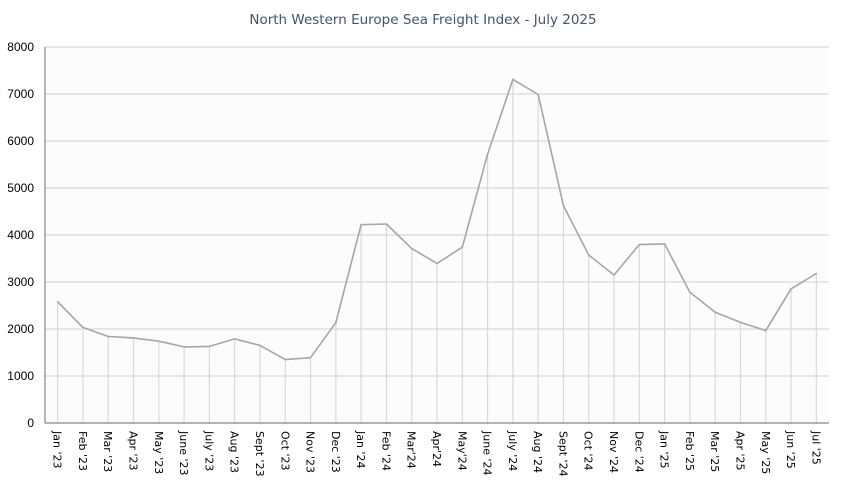 Image resolution: width=846 pixels, height=489 pixels. I want to click on x-tick-label: July '24, so click(512, 450).